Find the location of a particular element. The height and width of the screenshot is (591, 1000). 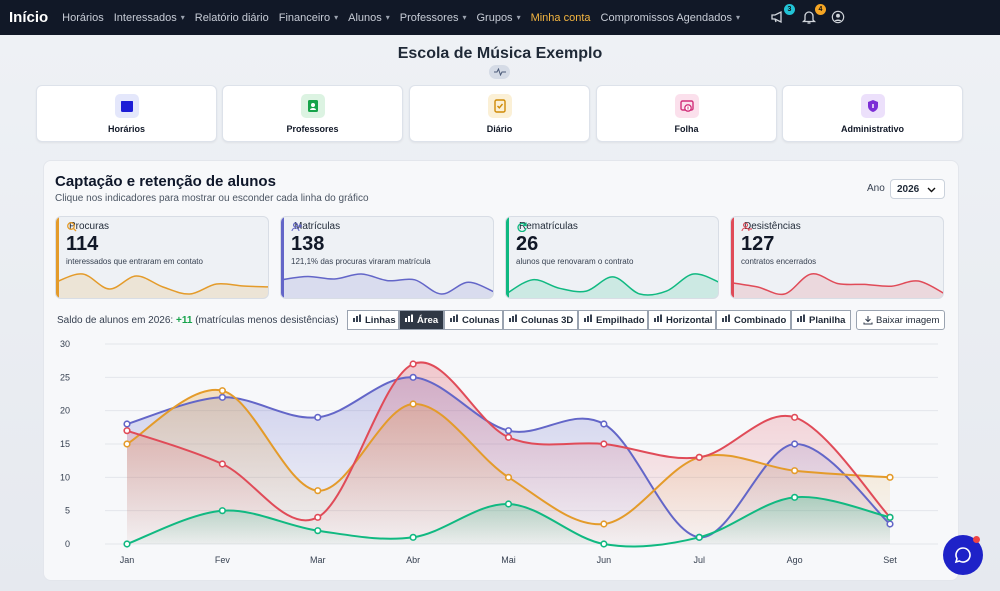

download-icon is located at coordinates (868, 320).